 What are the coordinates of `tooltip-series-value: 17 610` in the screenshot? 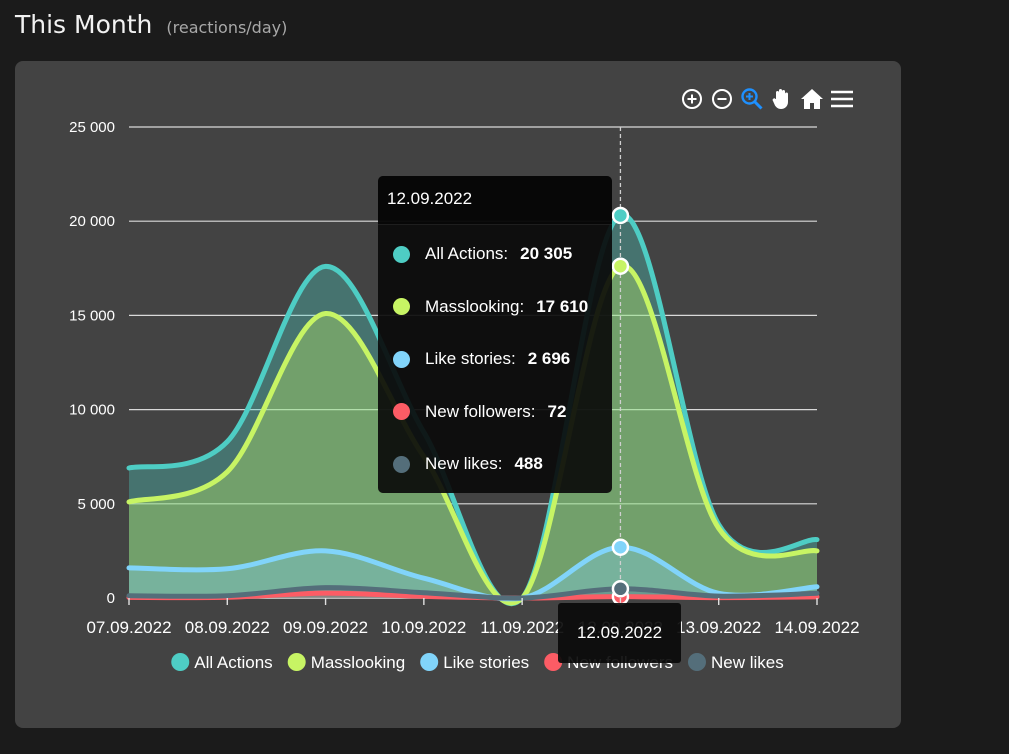 It's located at (562, 306).